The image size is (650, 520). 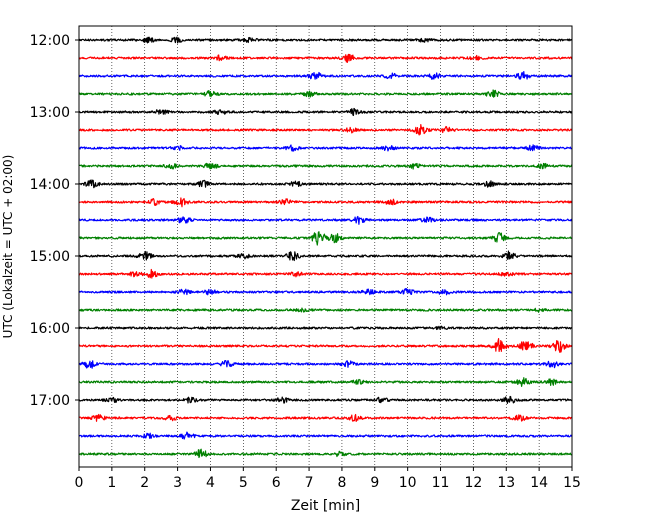 What do you see at coordinates (50, 401) in the screenshot?
I see `y-tick-label-20: 17:00` at bounding box center [50, 401].